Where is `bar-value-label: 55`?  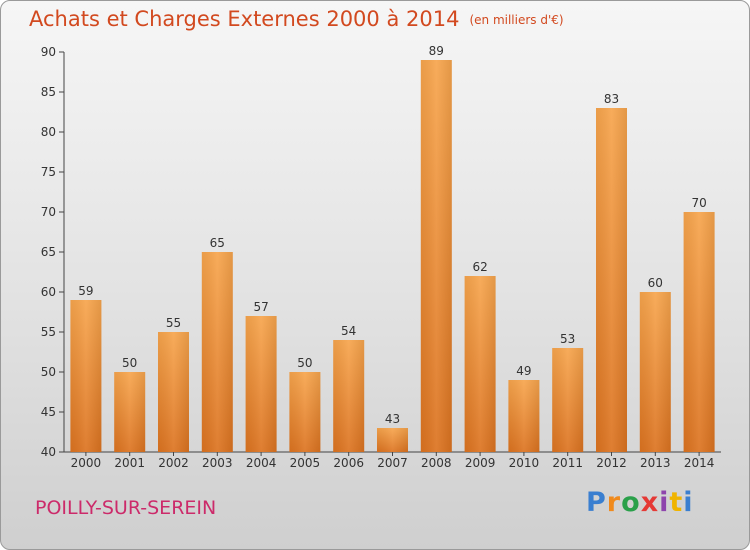 bar-value-label: 55 is located at coordinates (173, 323).